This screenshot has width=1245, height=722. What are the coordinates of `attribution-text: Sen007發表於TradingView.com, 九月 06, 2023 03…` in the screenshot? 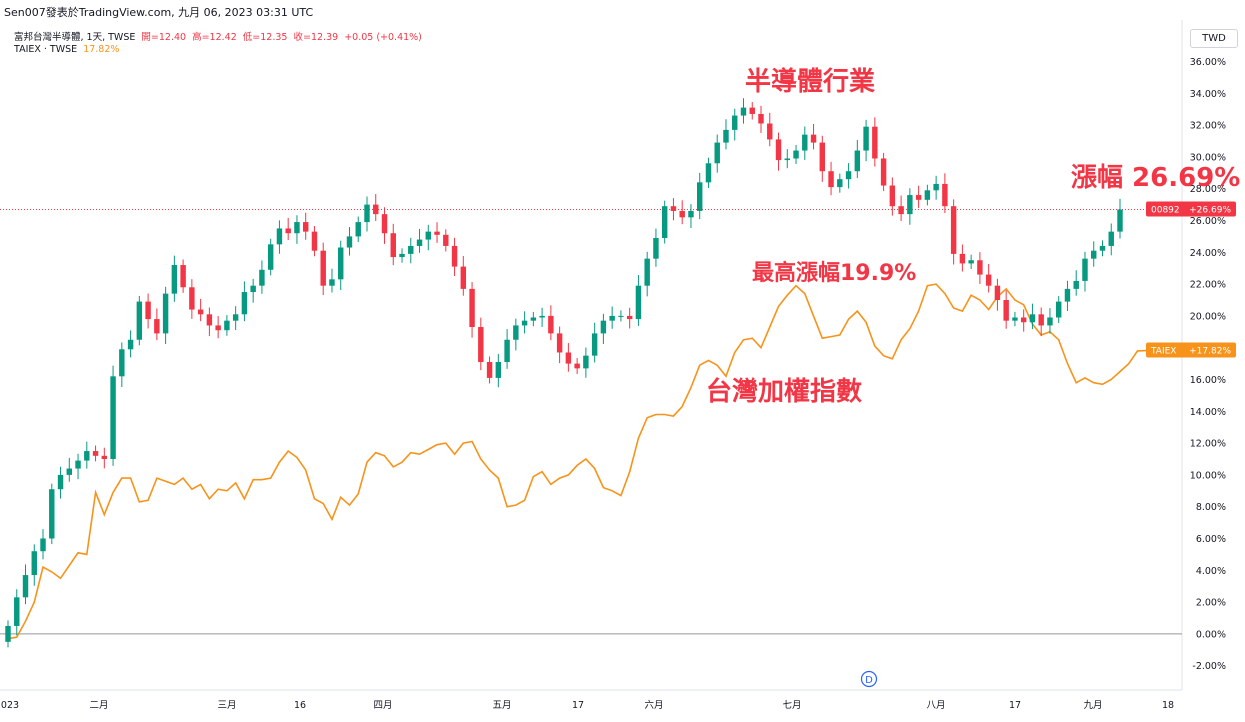 It's located at (159, 12).